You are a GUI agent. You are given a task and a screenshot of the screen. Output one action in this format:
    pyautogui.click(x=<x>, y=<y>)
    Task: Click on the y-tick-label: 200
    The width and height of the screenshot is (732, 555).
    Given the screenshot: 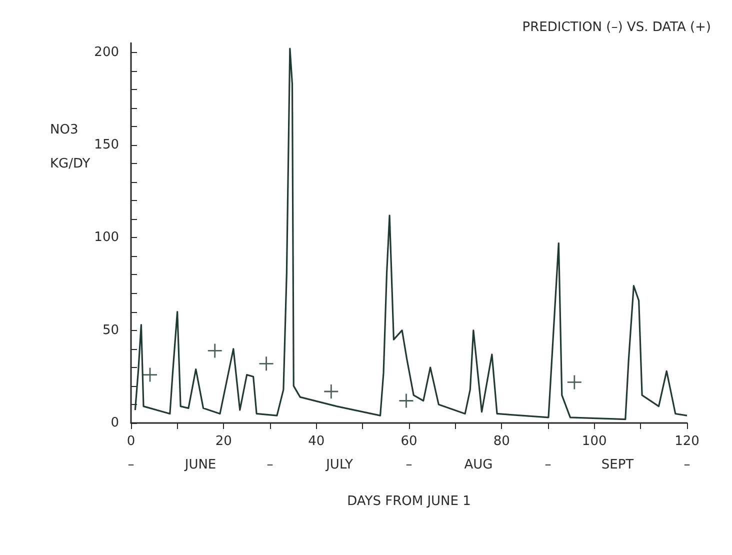 What is the action you would take?
    pyautogui.click(x=106, y=52)
    